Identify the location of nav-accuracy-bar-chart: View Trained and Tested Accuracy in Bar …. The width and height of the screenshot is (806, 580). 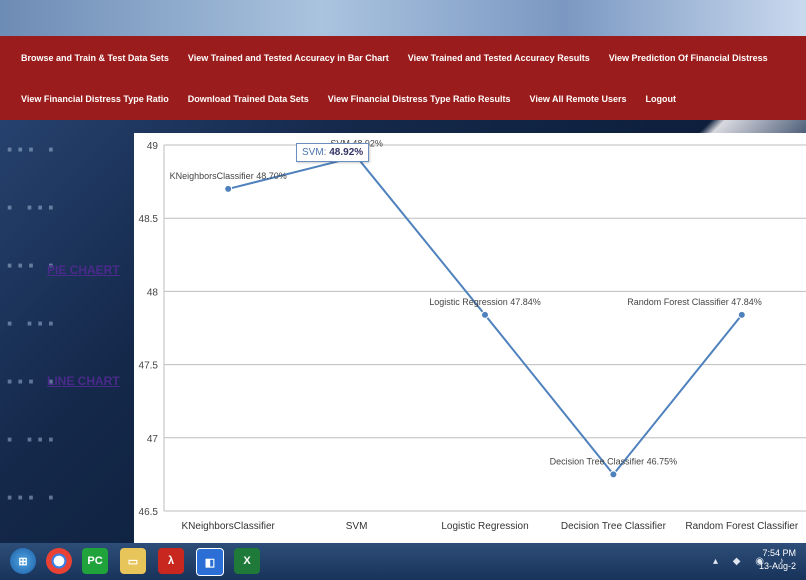
(288, 58).